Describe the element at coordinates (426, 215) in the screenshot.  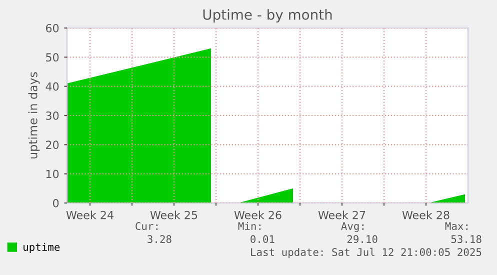
I see `x-tick-label: Week 28` at that location.